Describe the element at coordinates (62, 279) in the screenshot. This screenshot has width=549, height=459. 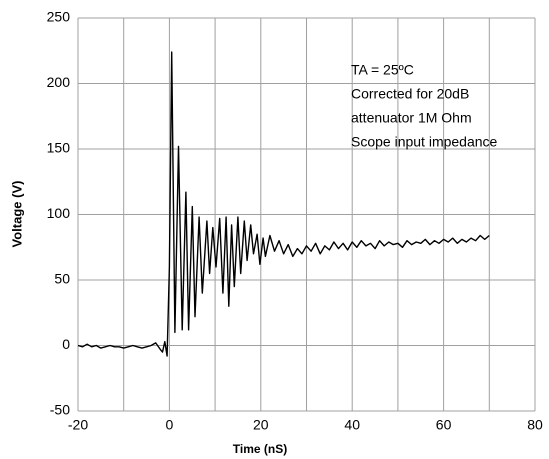
I see `y-tick-label: 50` at that location.